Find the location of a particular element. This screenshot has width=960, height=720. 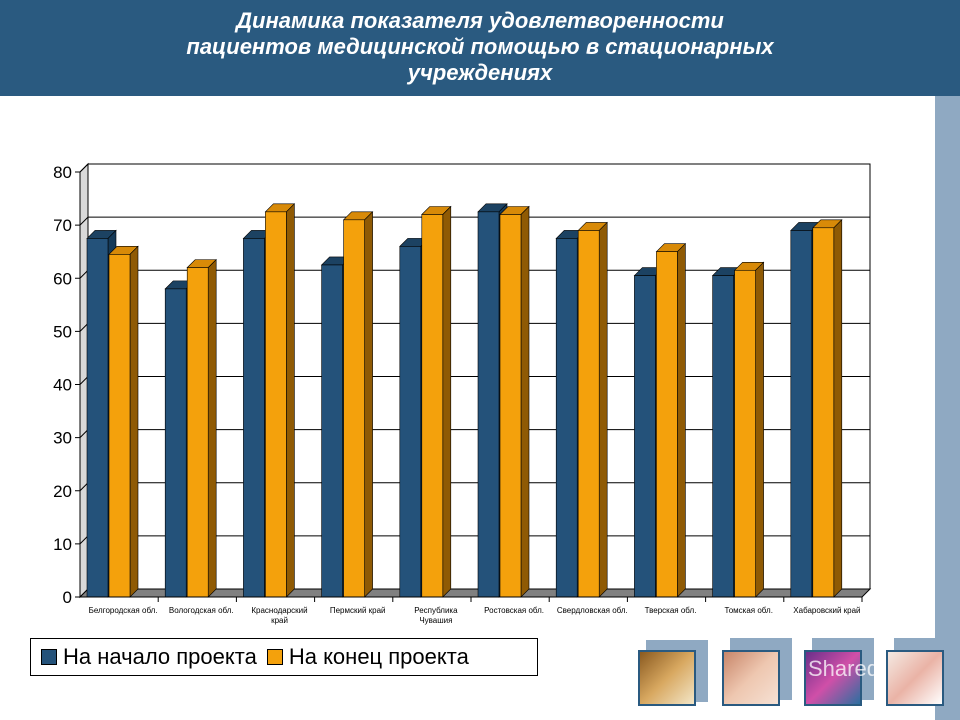

legend-item-end: На конец проекта is located at coordinates (367, 657).